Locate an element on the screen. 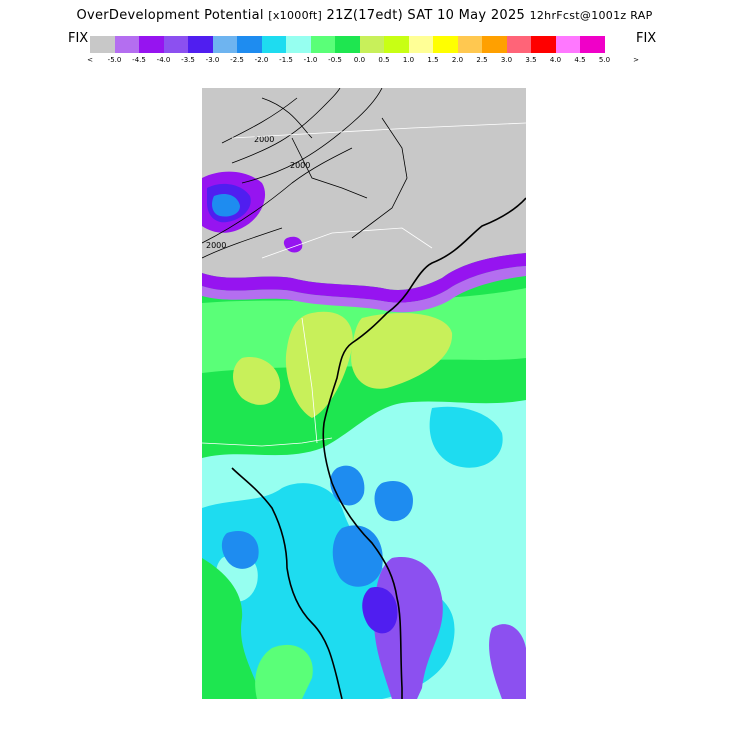 The height and width of the screenshot is (729, 729). color-legend-bar is located at coordinates (347, 44).